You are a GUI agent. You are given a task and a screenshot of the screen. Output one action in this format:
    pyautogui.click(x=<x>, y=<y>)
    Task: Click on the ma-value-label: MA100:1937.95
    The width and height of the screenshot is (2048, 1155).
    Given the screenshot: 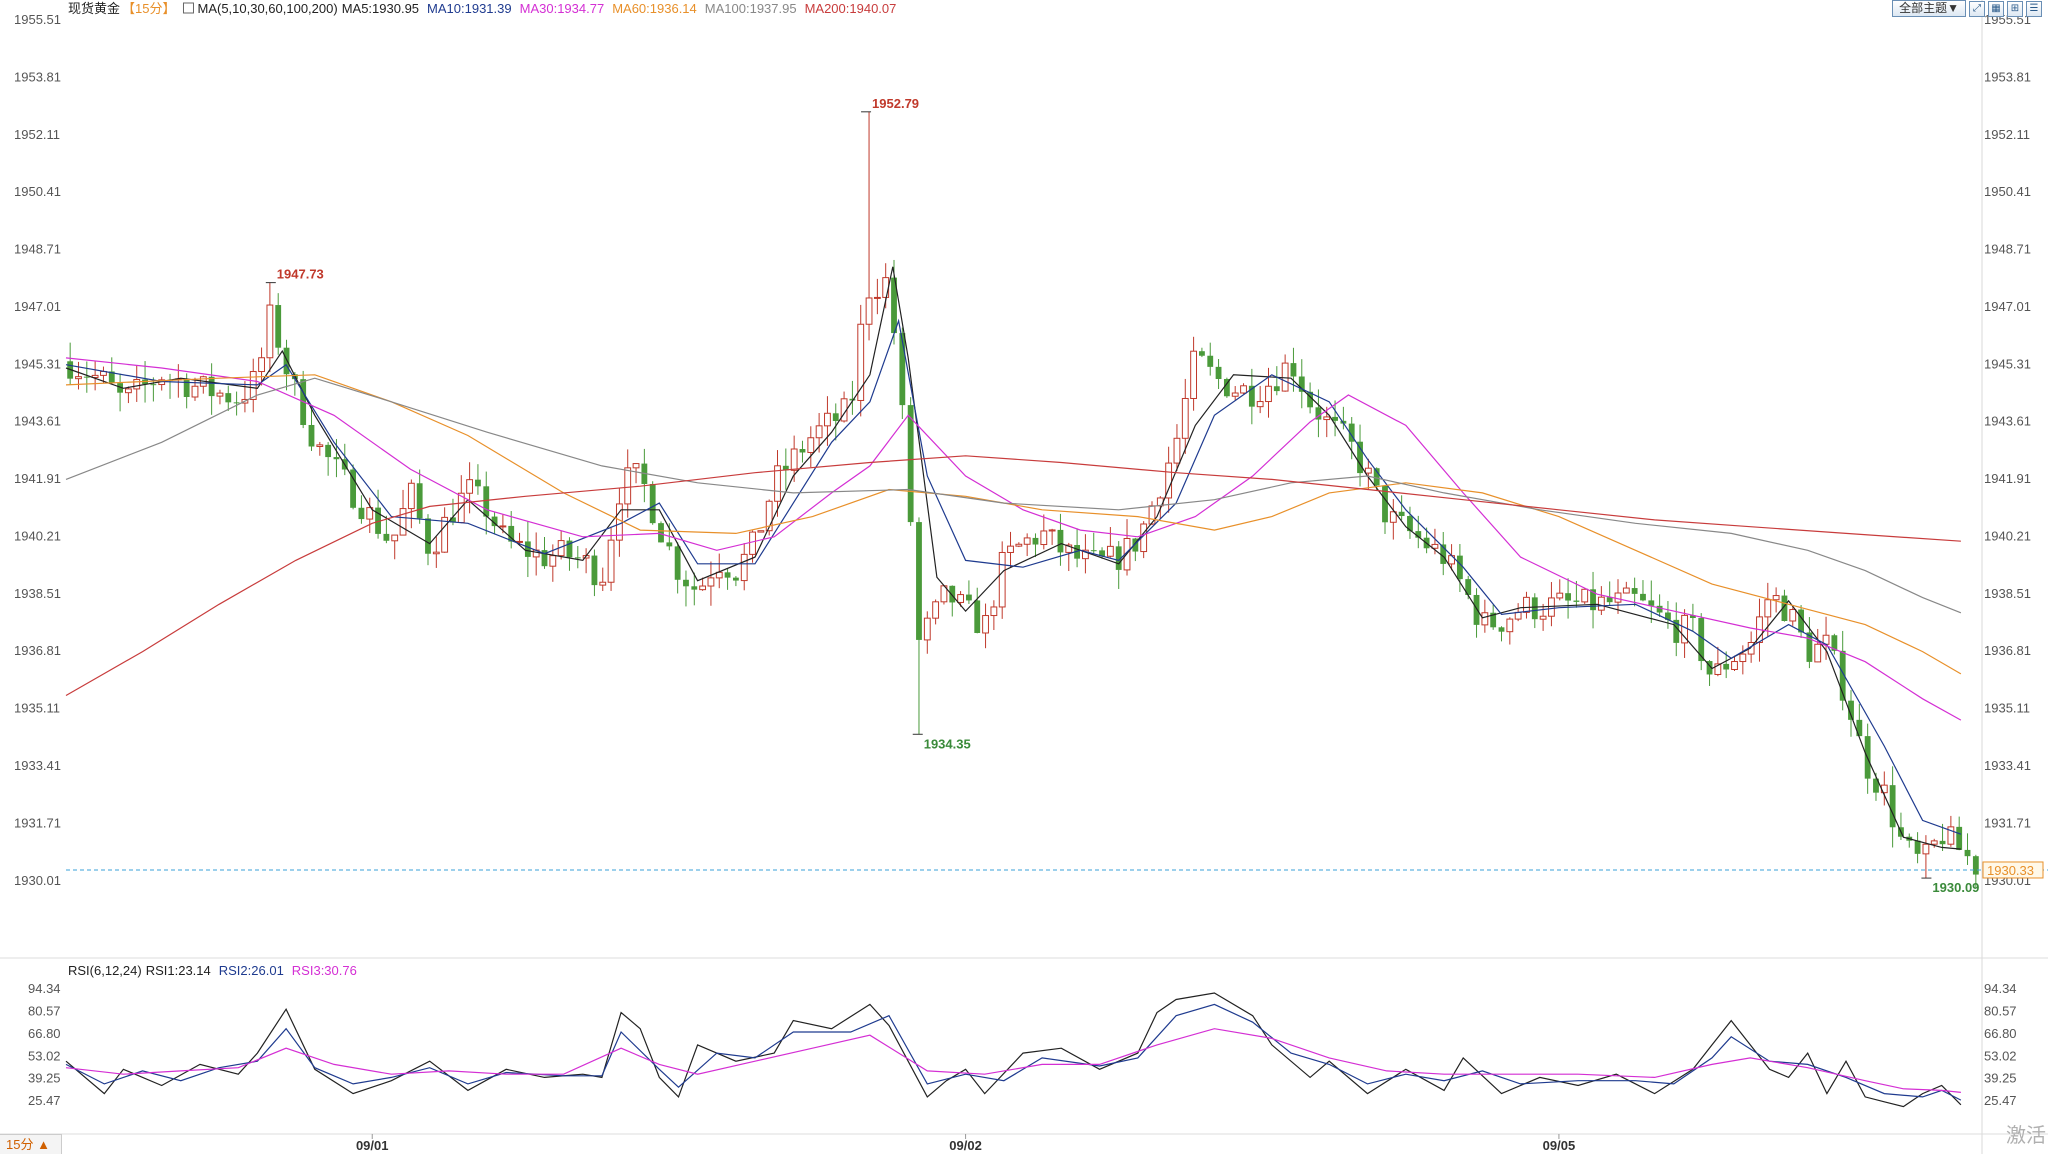 What is the action you would take?
    pyautogui.click(x=751, y=8)
    